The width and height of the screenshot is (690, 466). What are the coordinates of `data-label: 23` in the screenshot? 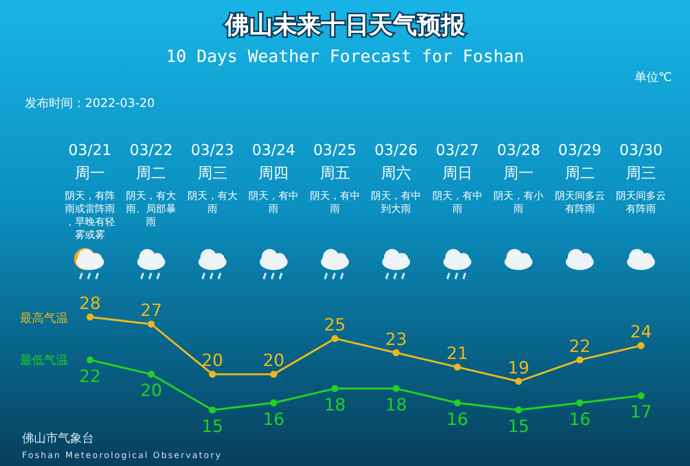 It's located at (396, 340).